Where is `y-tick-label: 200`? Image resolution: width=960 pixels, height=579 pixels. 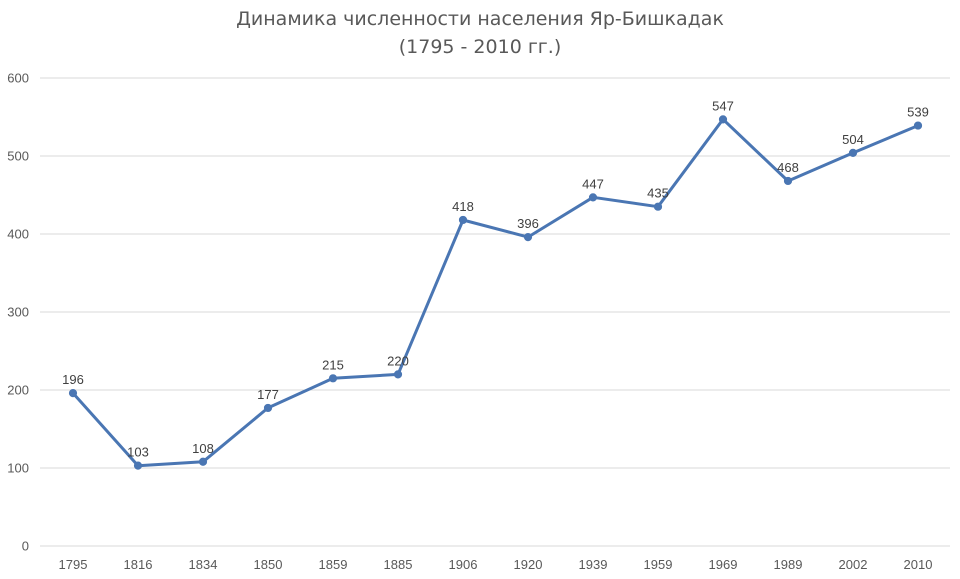 y-tick-label: 200 is located at coordinates (18, 390).